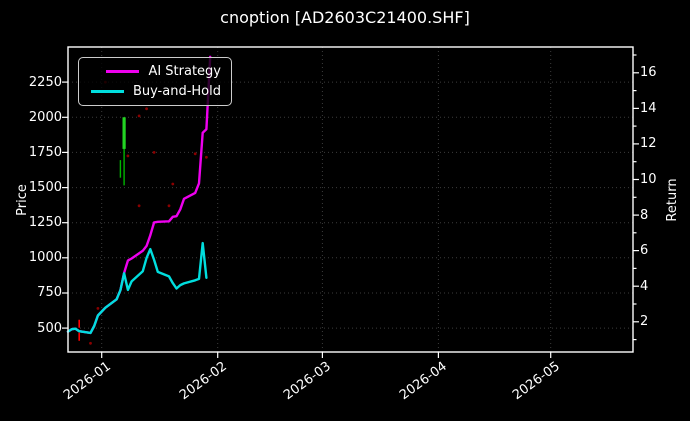 The image size is (690, 421). What do you see at coordinates (648, 179) in the screenshot?
I see `y-tick-label-return: 10` at bounding box center [648, 179].